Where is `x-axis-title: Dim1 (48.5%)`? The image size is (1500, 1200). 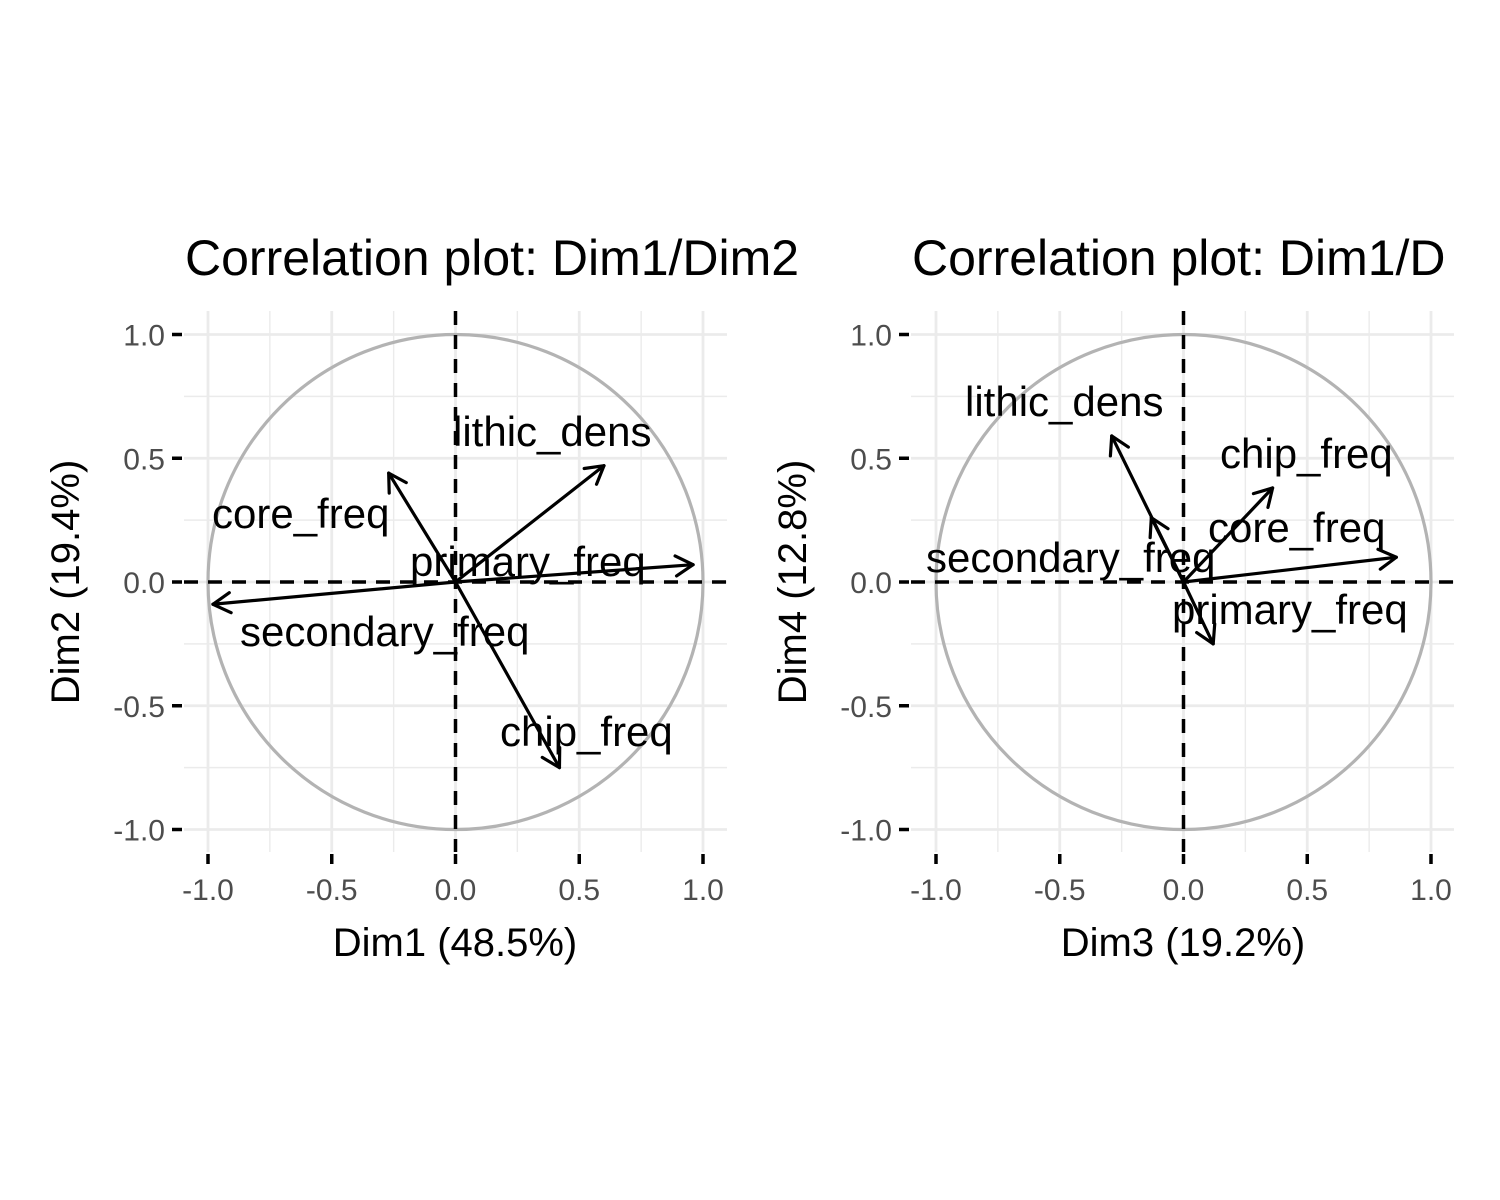
x-axis-title: Dim1 (48.5%) is located at coordinates (455, 943).